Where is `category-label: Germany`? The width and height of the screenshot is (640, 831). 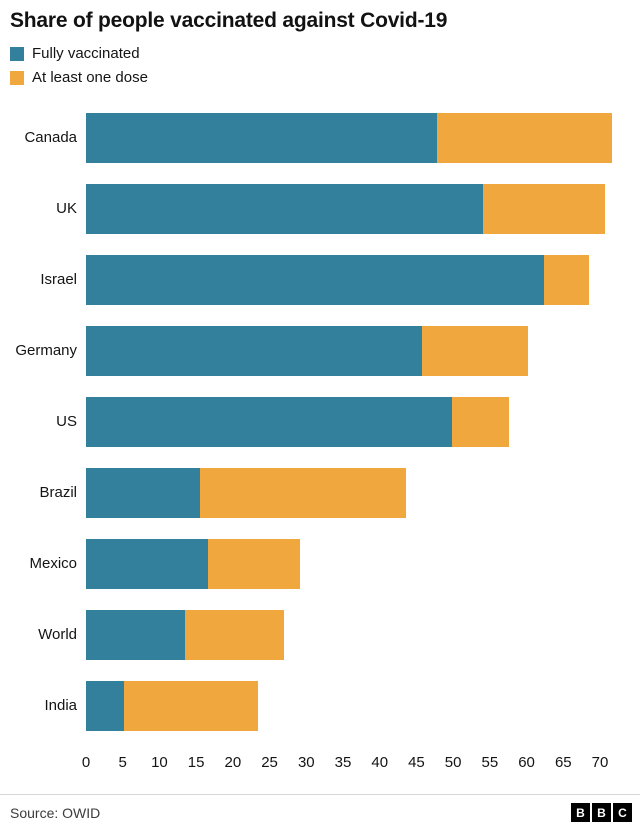 category-label: Germany is located at coordinates (46, 350).